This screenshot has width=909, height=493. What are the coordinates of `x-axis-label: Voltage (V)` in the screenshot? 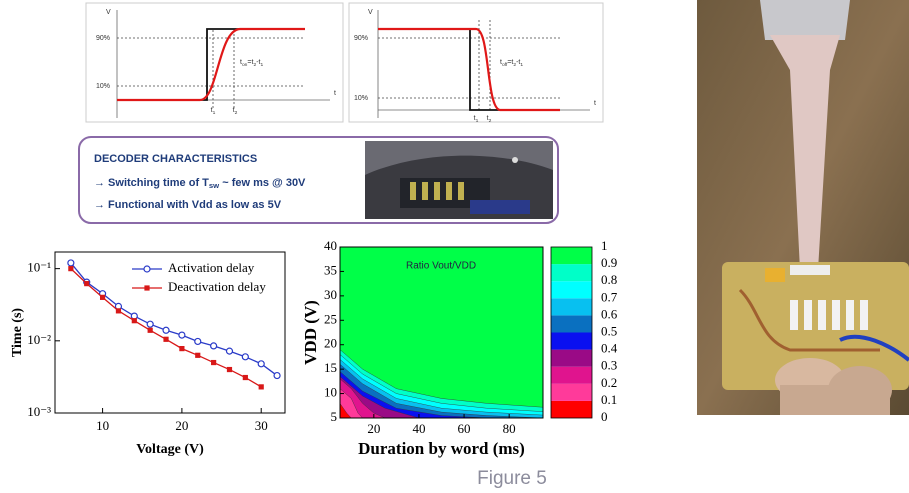 It's located at (170, 449).